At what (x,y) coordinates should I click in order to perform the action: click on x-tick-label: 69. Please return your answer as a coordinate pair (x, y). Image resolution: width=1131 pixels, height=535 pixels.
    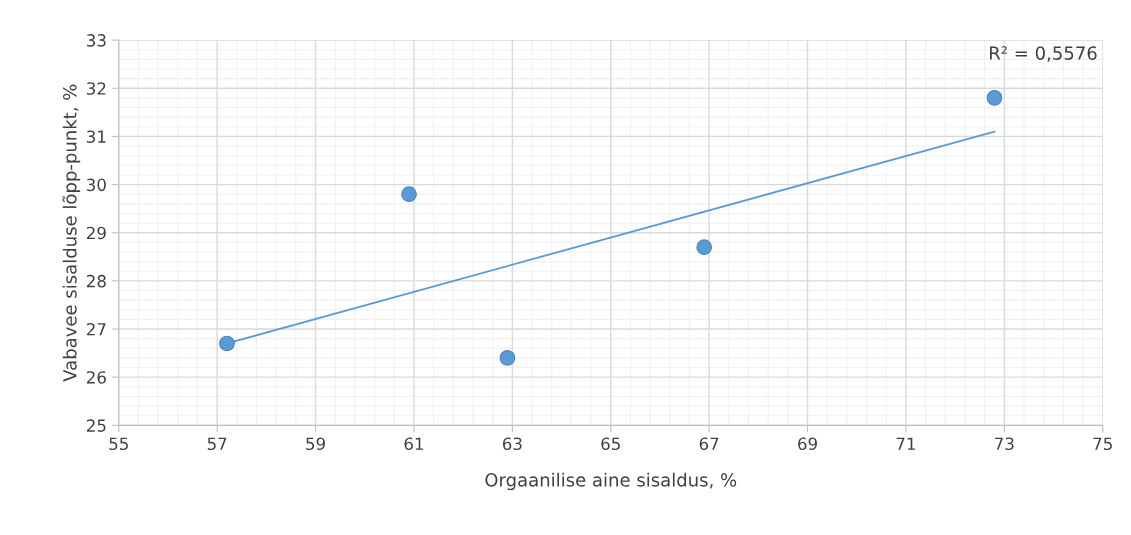
    Looking at the image, I should click on (807, 444).